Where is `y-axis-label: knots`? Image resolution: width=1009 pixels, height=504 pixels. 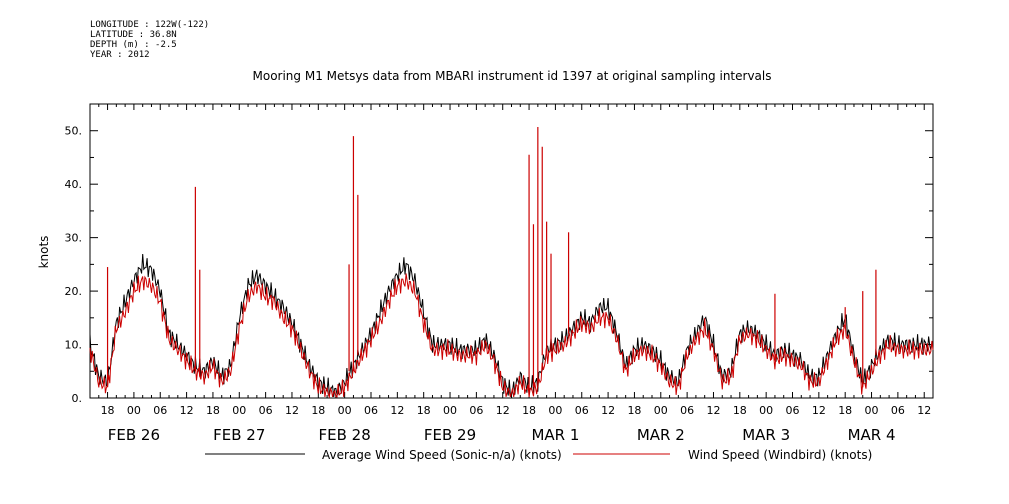
y-axis-label: knots is located at coordinates (44, 252).